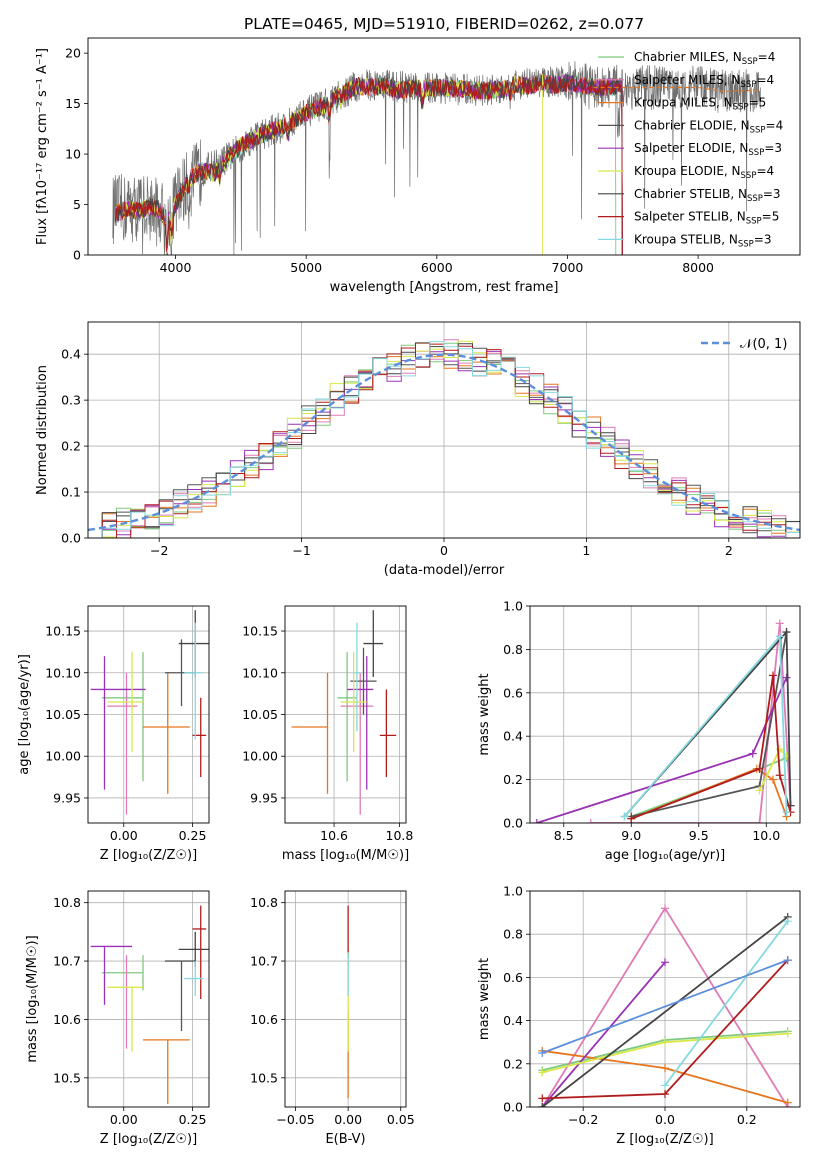  What do you see at coordinates (400, 835) in the screenshot?
I see `x-tick-label: 10.8` at bounding box center [400, 835].